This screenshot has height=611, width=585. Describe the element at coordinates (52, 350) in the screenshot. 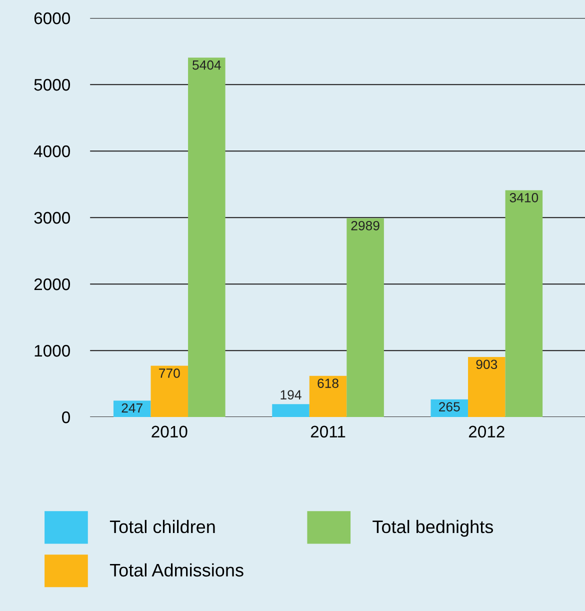

I see `y-tick-label: 1000` at that location.